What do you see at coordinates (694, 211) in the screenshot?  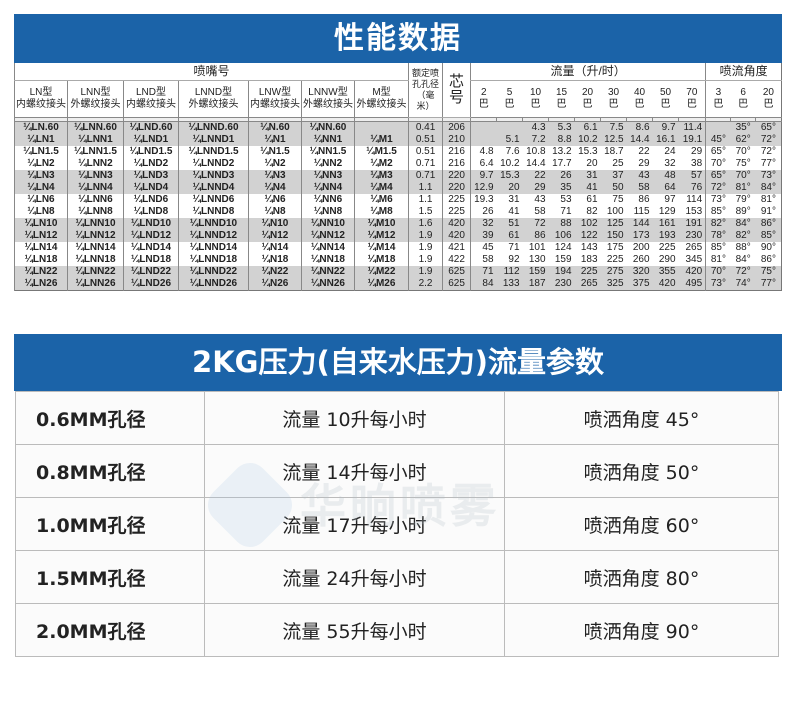 I see `flow-cell: 153` at bounding box center [694, 211].